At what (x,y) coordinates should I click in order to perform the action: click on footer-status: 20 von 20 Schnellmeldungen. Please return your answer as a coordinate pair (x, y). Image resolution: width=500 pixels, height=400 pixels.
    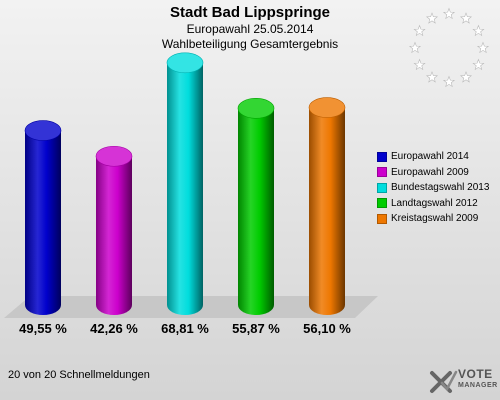
    Looking at the image, I should click on (79, 375).